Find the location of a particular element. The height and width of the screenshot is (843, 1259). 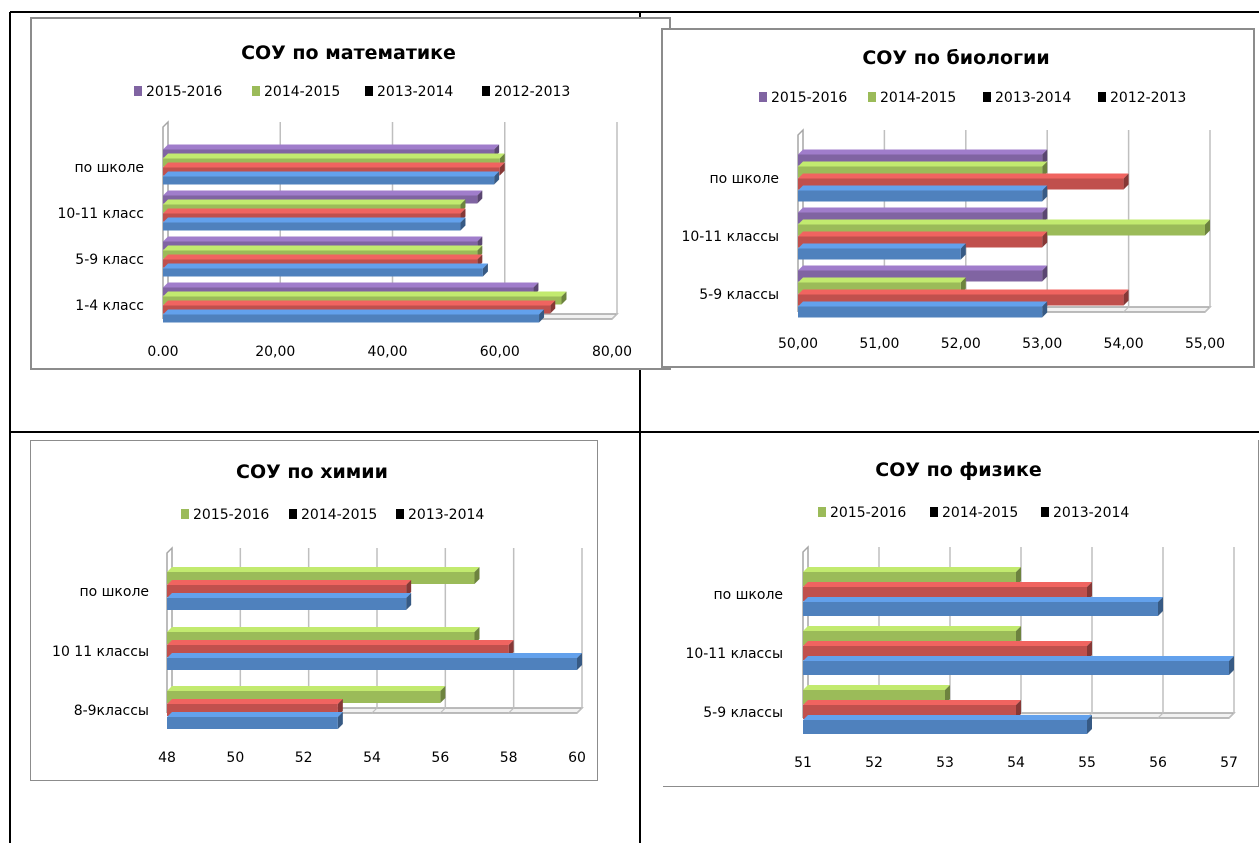

category-label: 8-9классы is located at coordinates (111, 711).